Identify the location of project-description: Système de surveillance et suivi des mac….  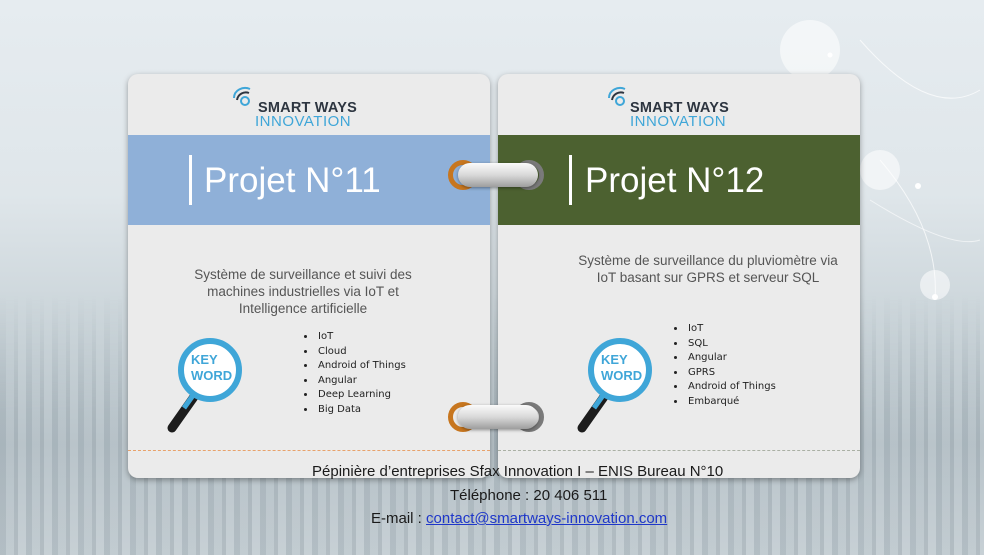
(303, 291).